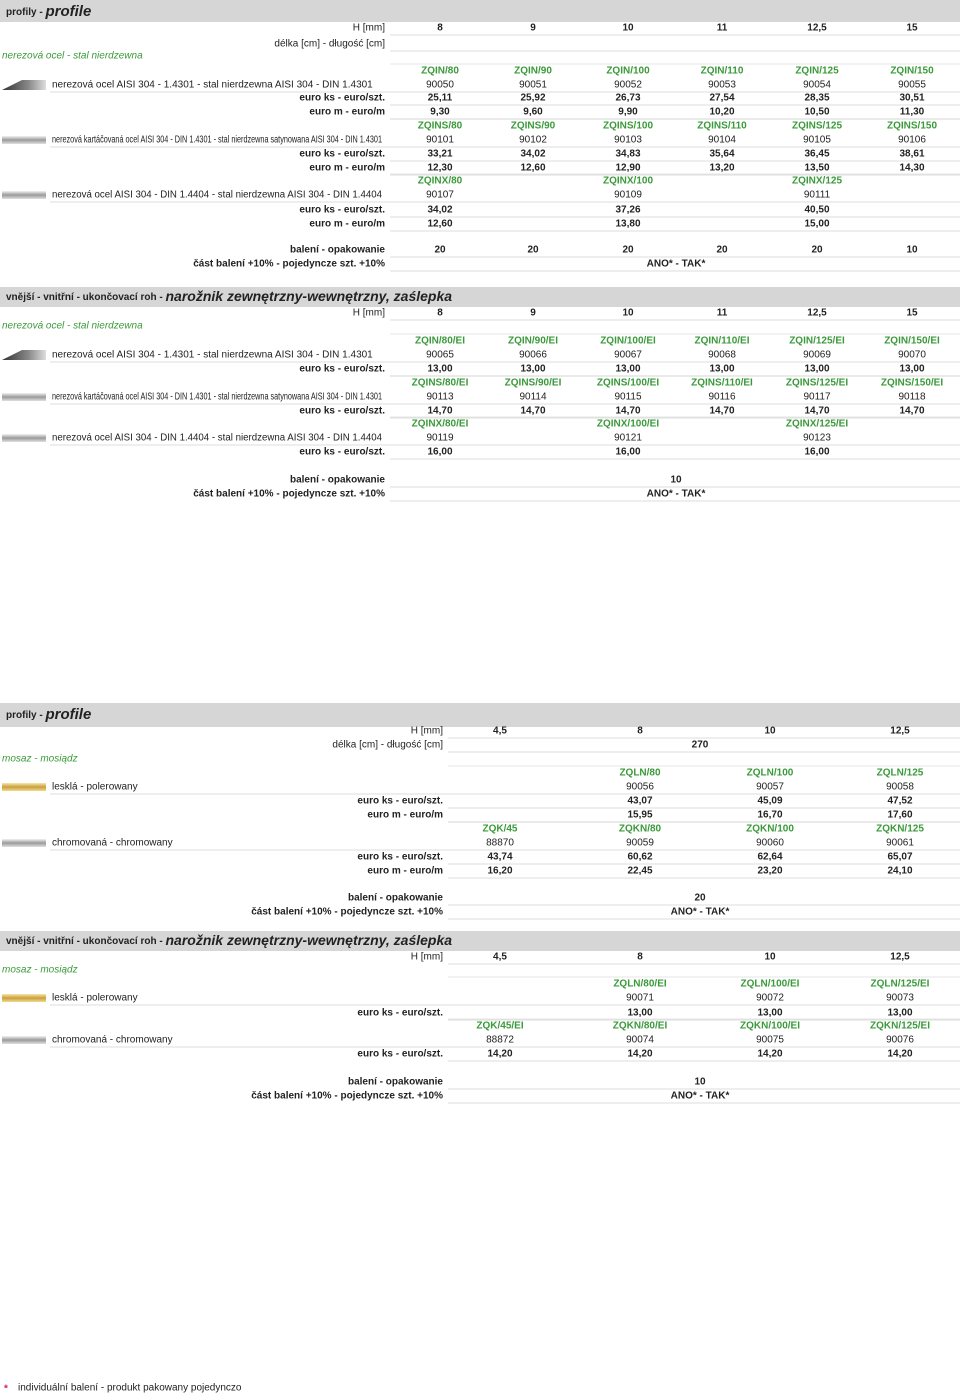 Image resolution: width=960 pixels, height=1400 pixels. I want to click on product-code: ZQINX/100, so click(628, 181).